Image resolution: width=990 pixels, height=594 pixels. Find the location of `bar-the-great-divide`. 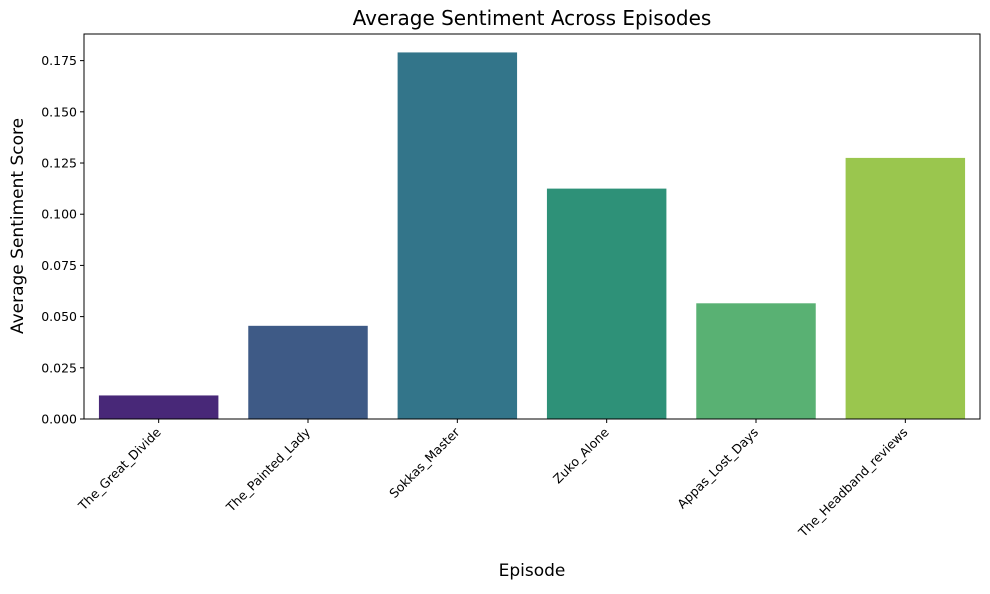

bar-the-great-divide is located at coordinates (158, 407).